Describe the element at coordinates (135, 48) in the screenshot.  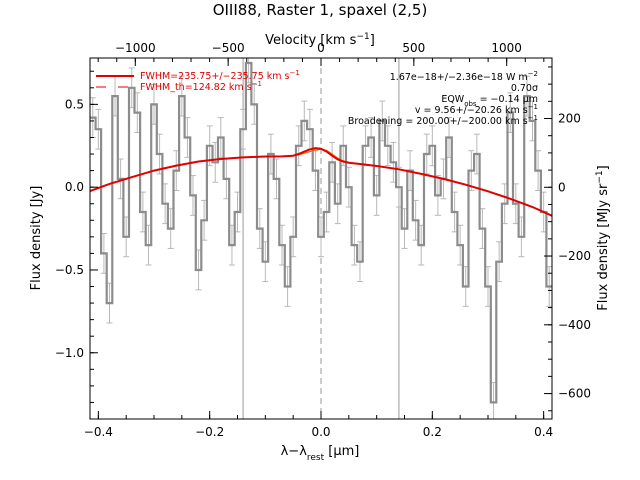
I see `top-tick-label: −1000` at that location.